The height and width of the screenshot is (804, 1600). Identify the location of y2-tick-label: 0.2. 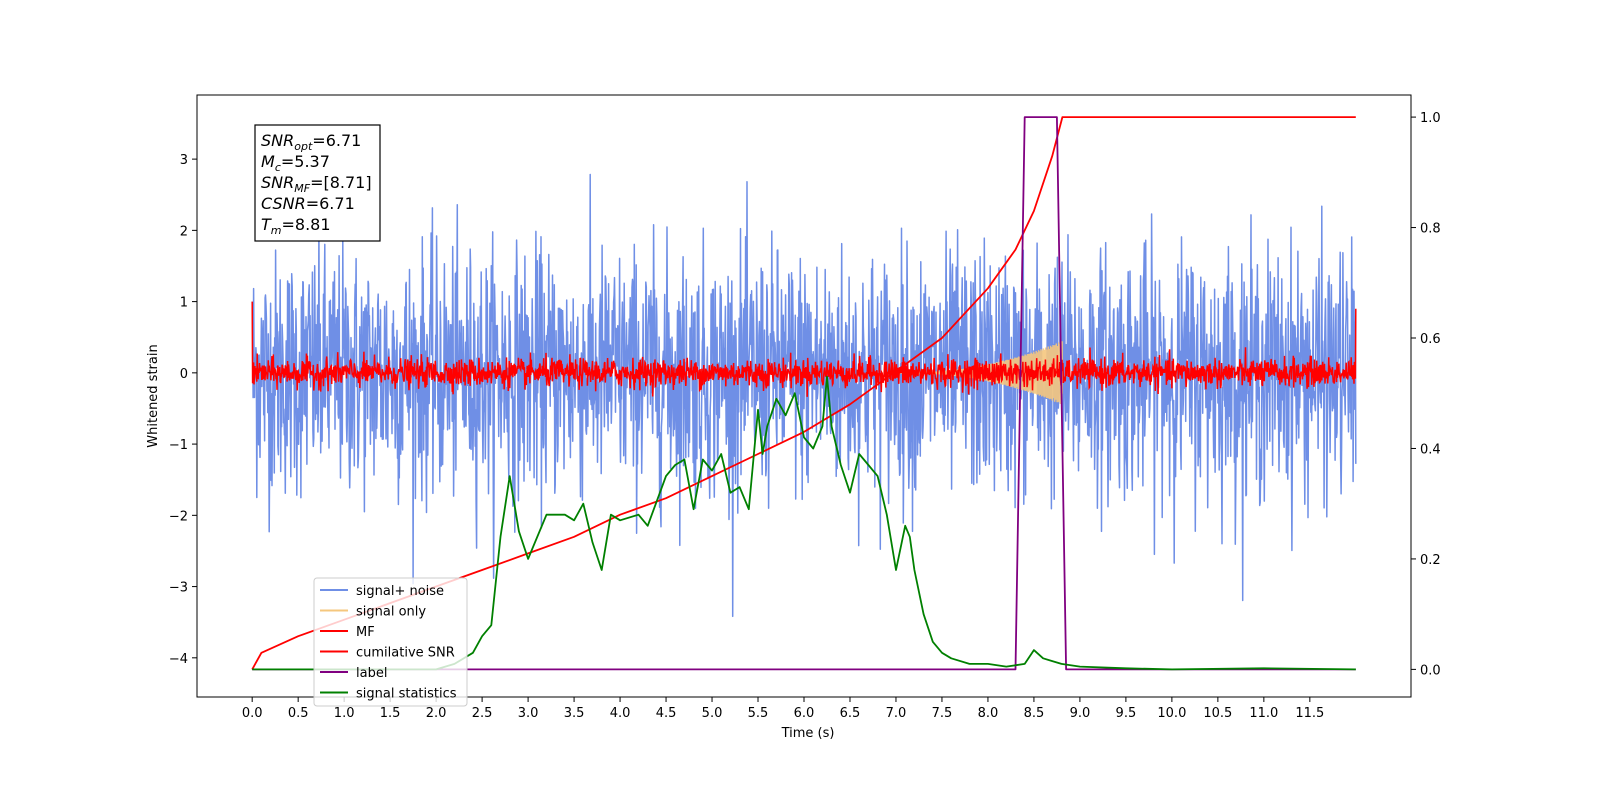
(1430, 560).